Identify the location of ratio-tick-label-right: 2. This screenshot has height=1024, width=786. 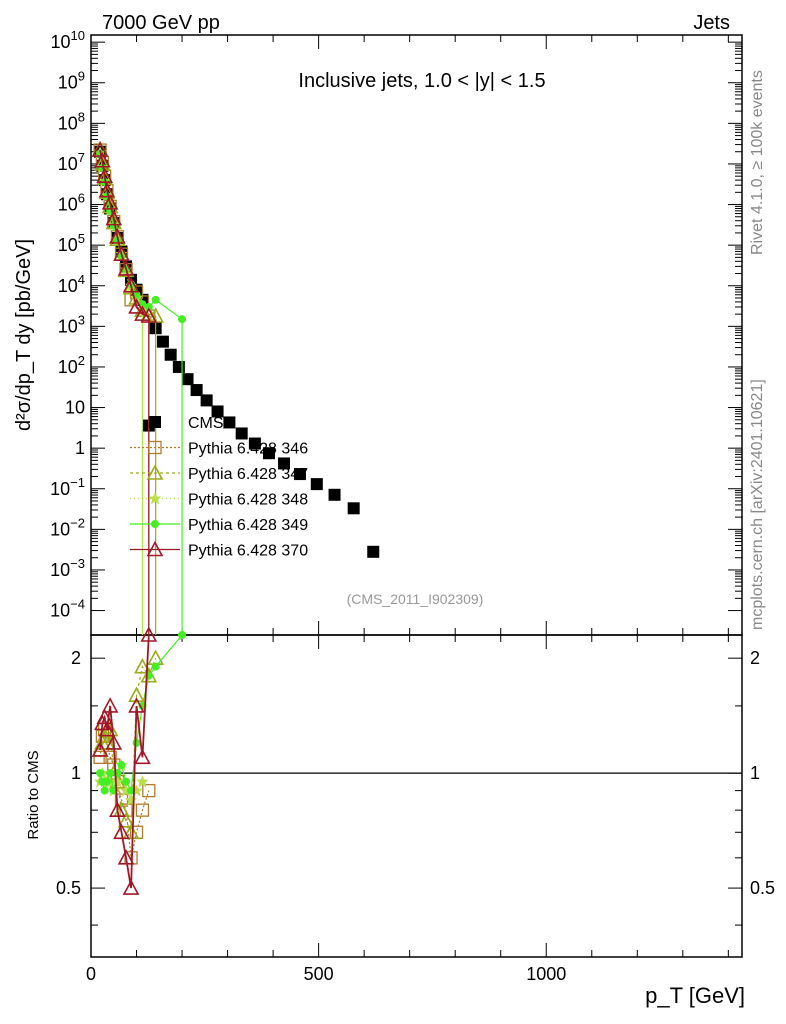
(755, 658).